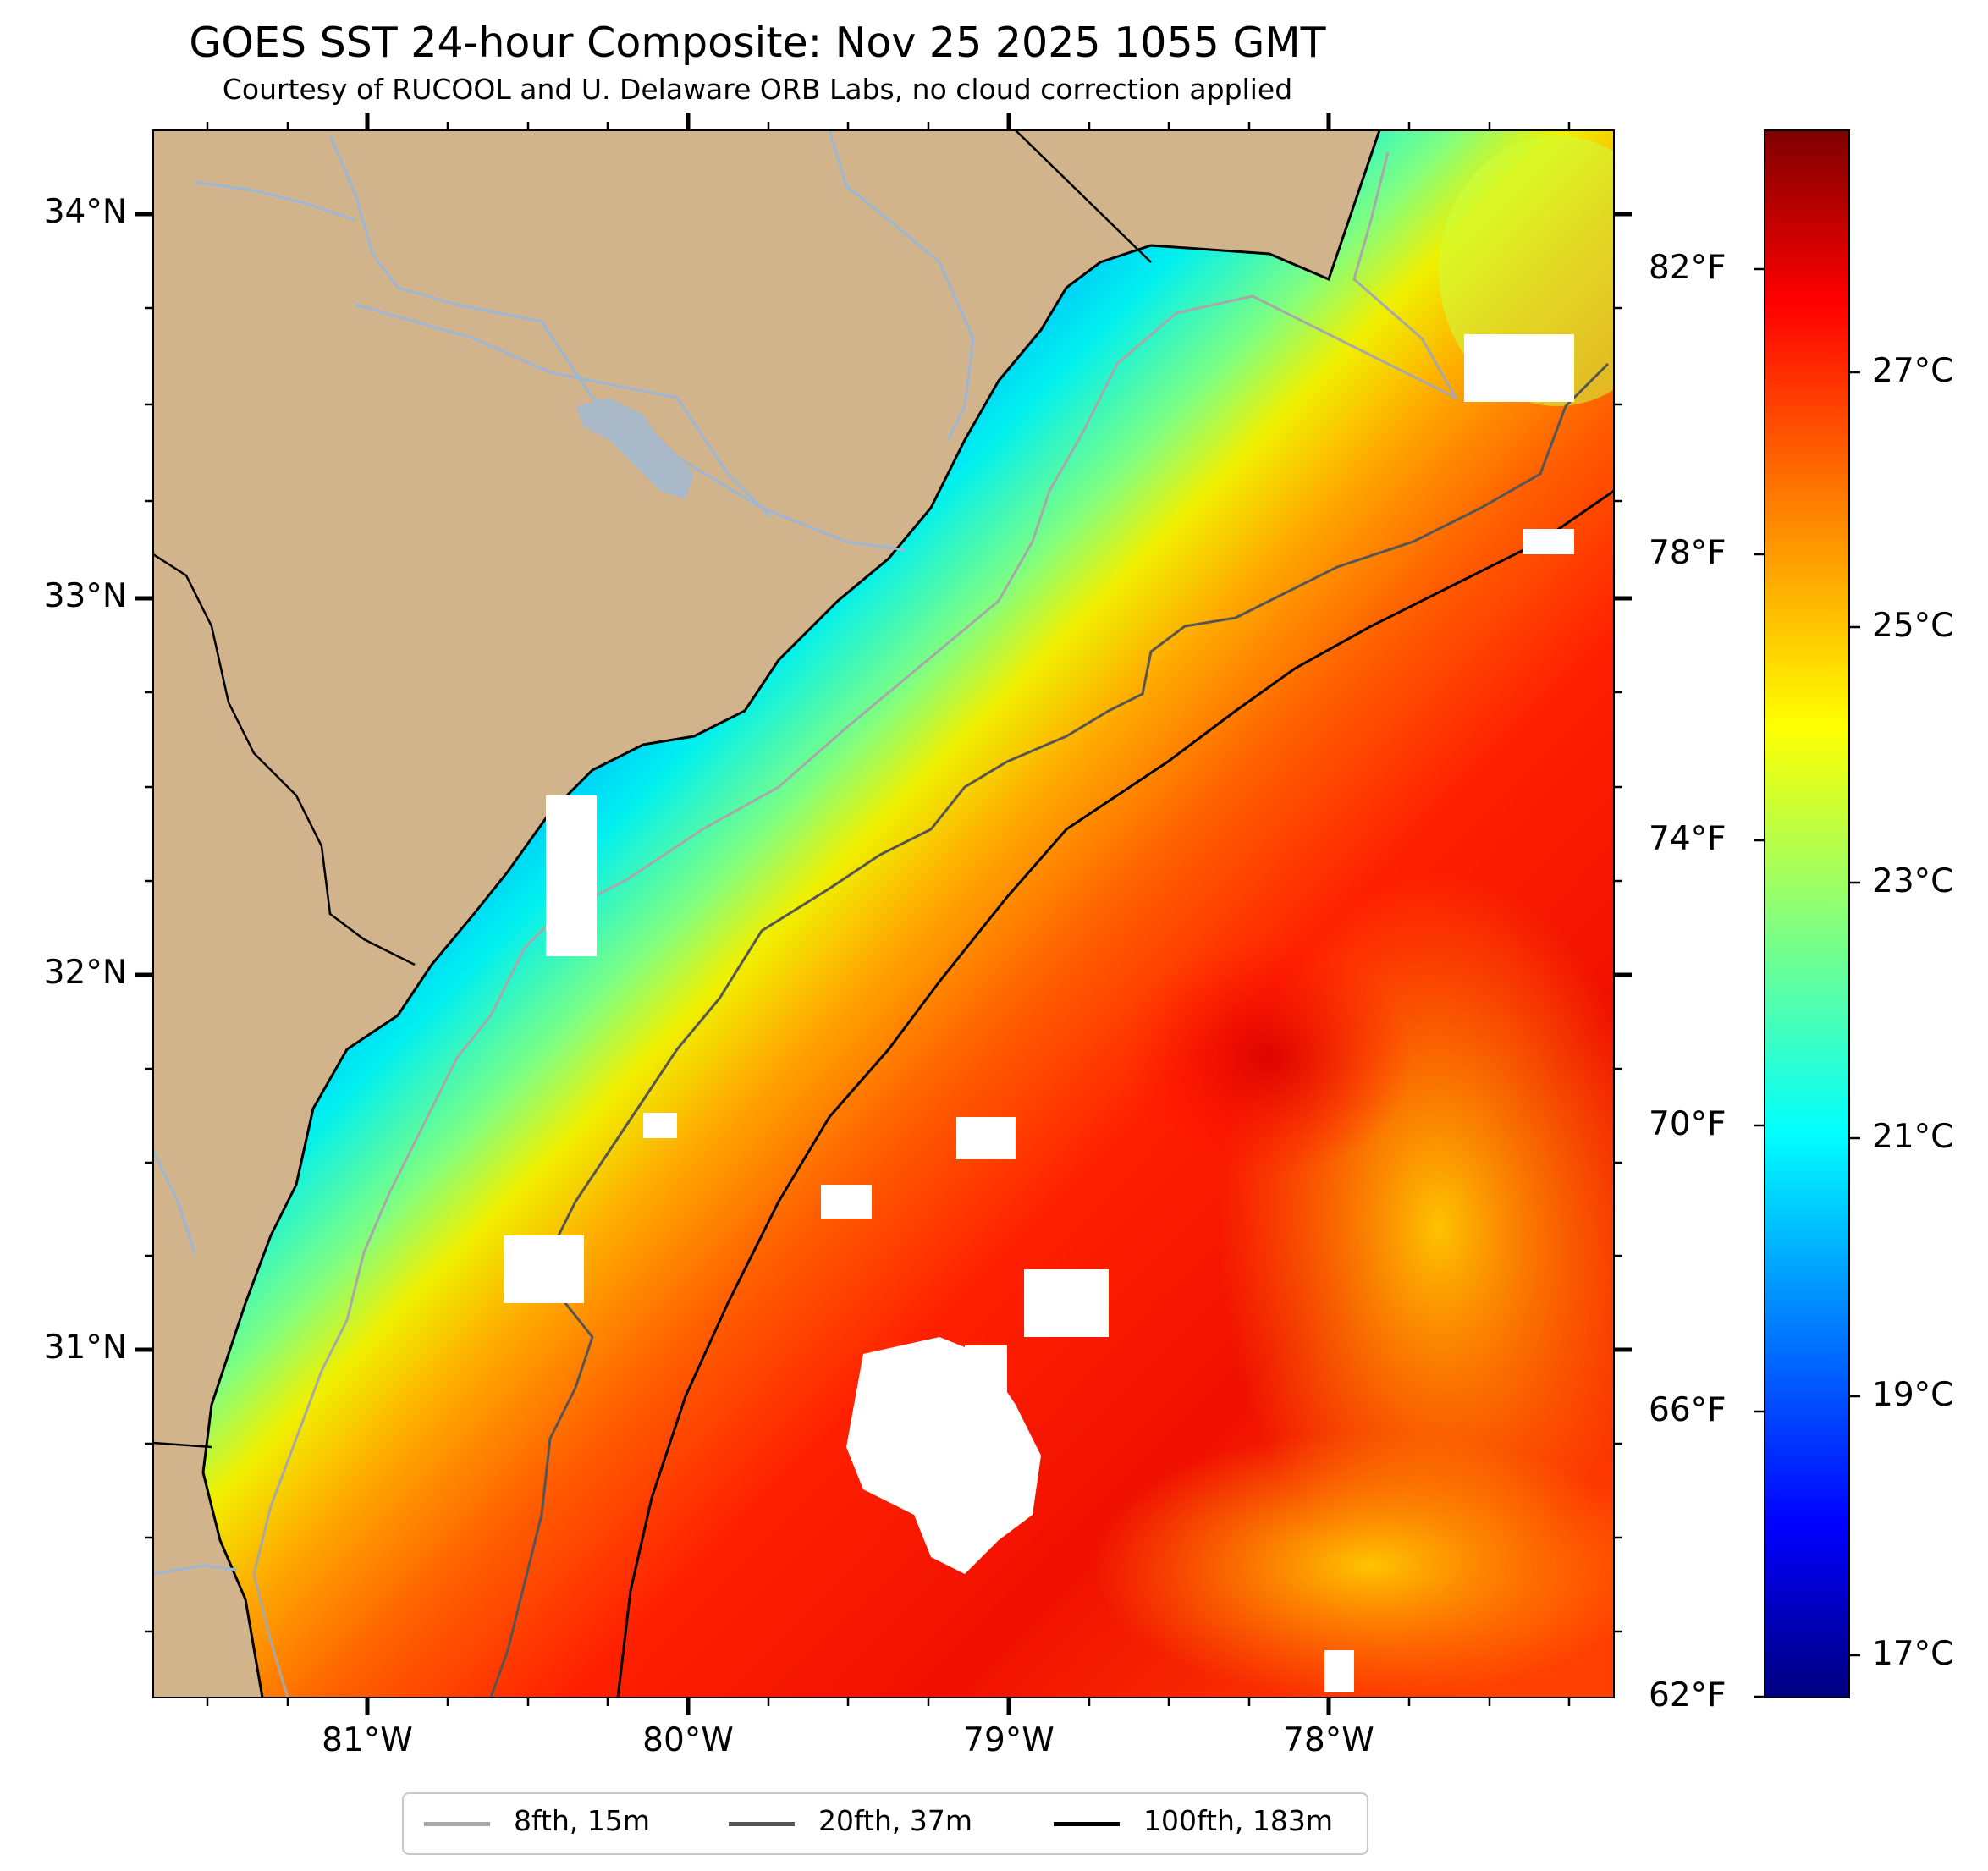 This screenshot has height=1871, width=1988. What do you see at coordinates (1687, 839) in the screenshot?
I see `colorbar-f-label: 74°F` at bounding box center [1687, 839].